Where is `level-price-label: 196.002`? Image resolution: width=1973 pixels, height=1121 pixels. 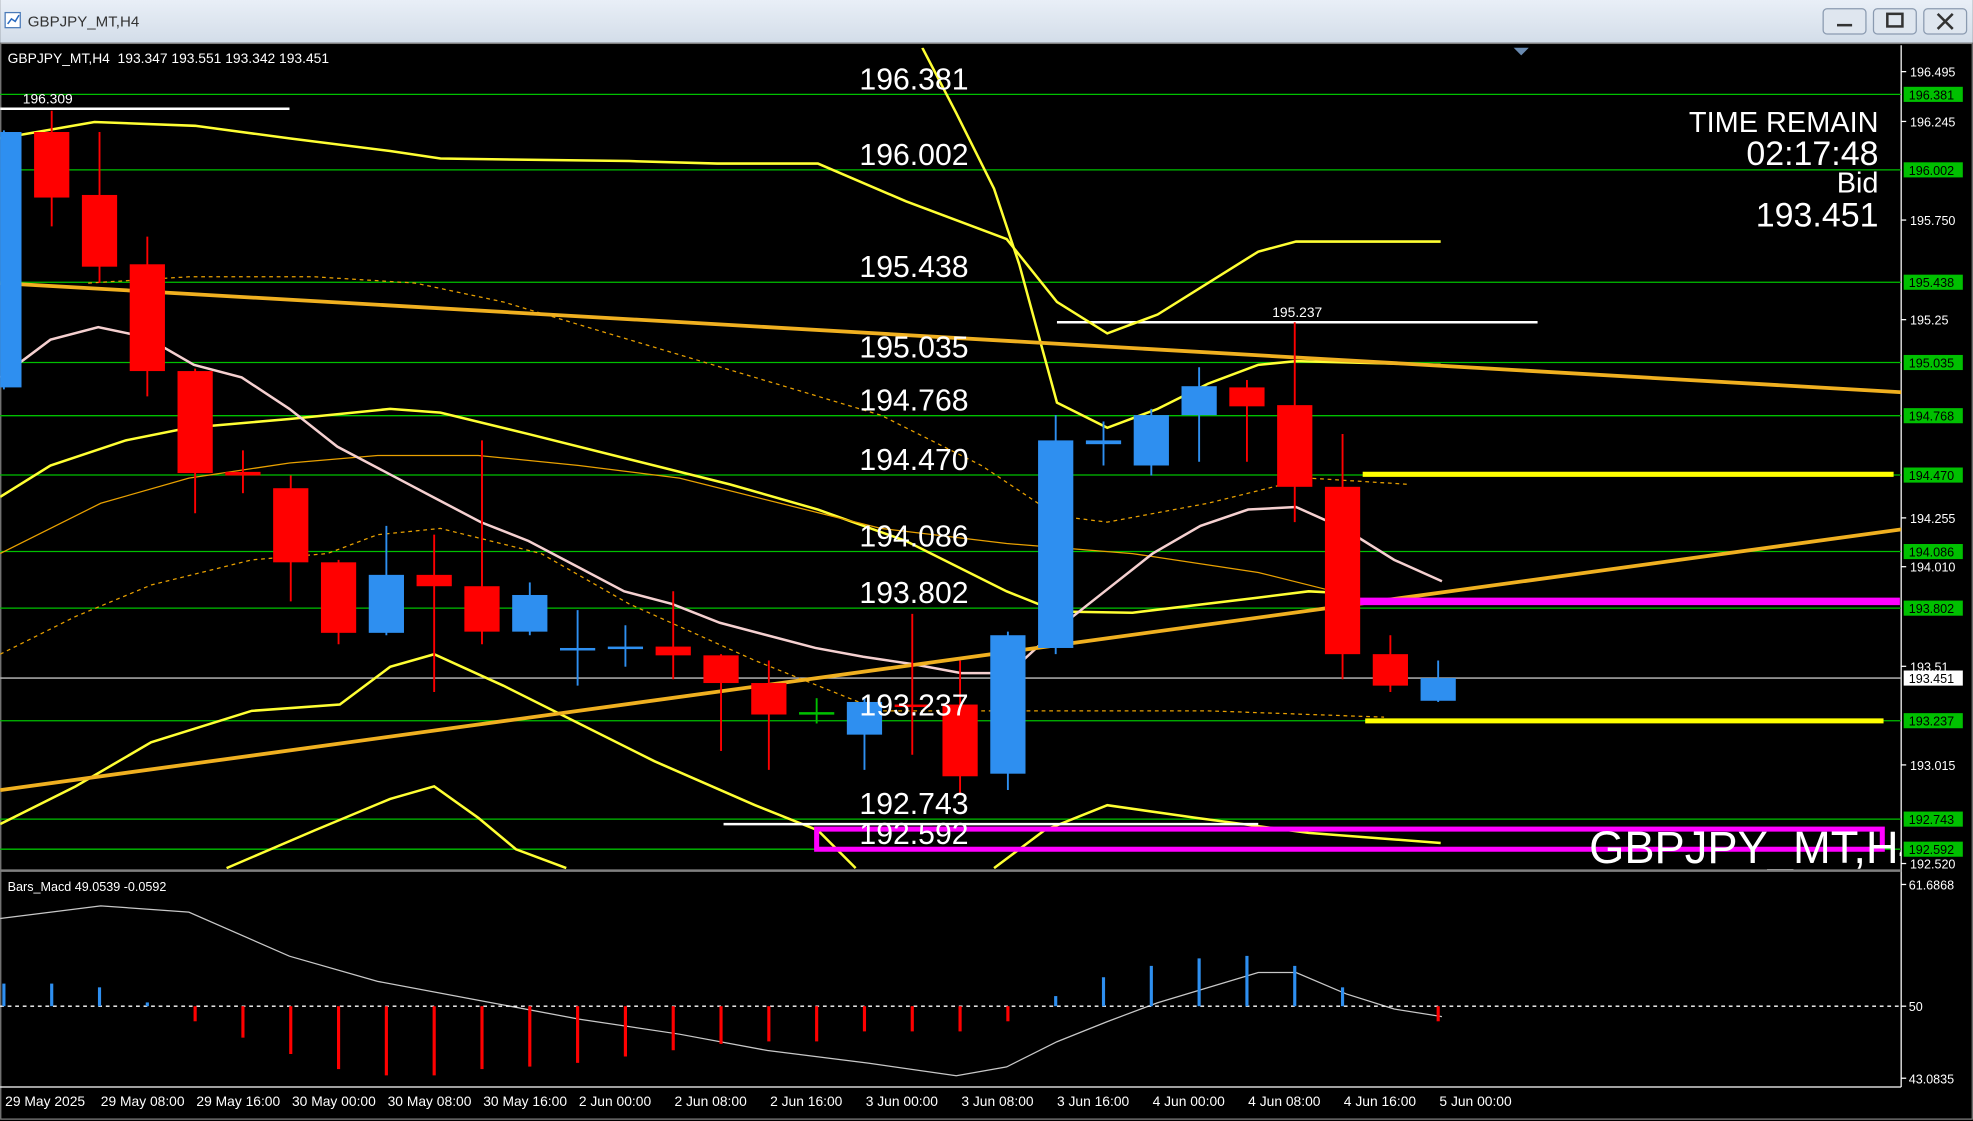
level-price-label: 196.002 is located at coordinates (1931, 171).